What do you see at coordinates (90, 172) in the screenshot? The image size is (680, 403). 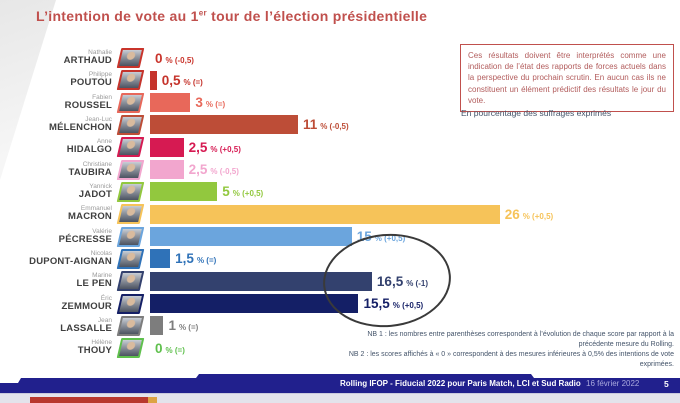 I see `candidate-last-name: TAUBIRA` at bounding box center [90, 172].